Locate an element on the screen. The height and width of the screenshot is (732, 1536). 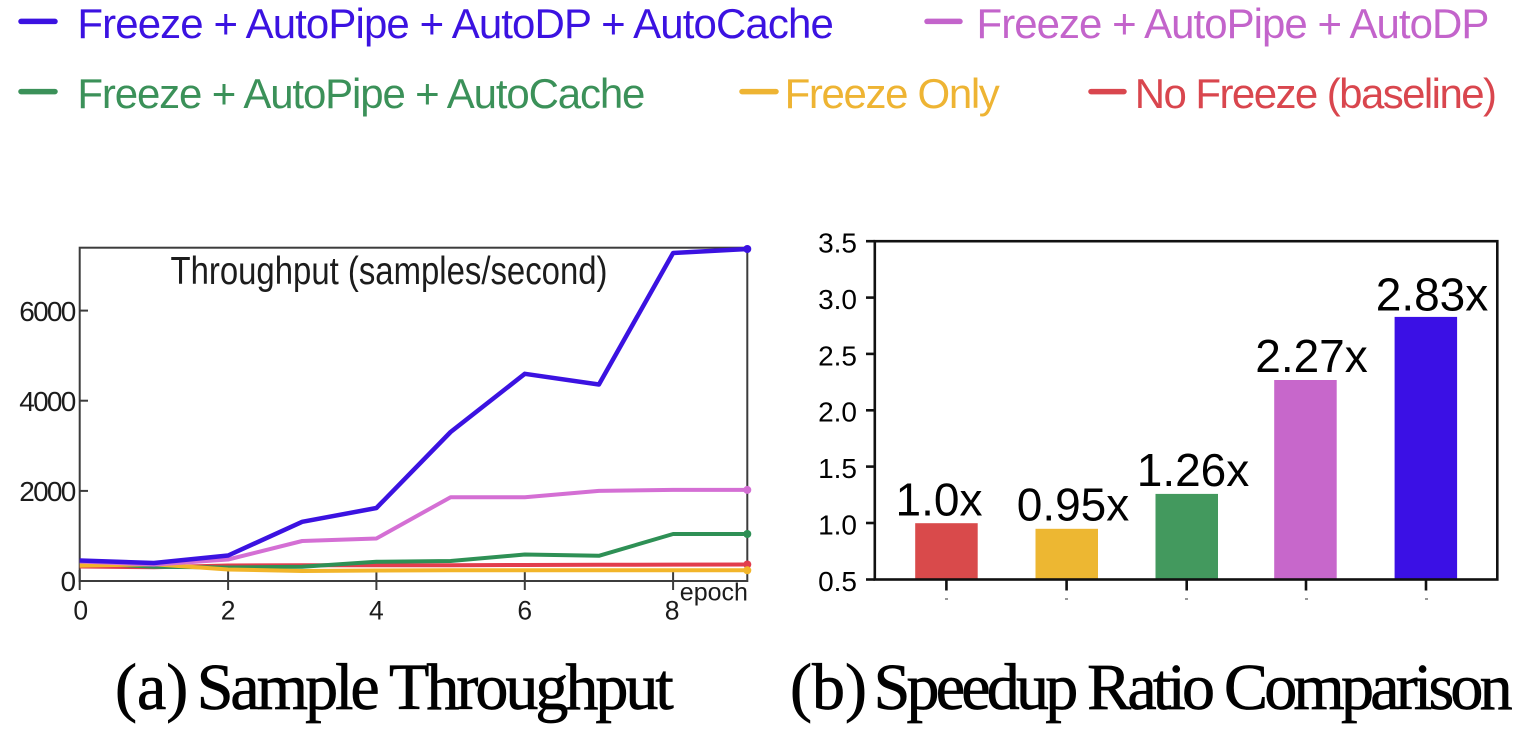
svg-text: 2.83x is located at coordinates (1432, 295).